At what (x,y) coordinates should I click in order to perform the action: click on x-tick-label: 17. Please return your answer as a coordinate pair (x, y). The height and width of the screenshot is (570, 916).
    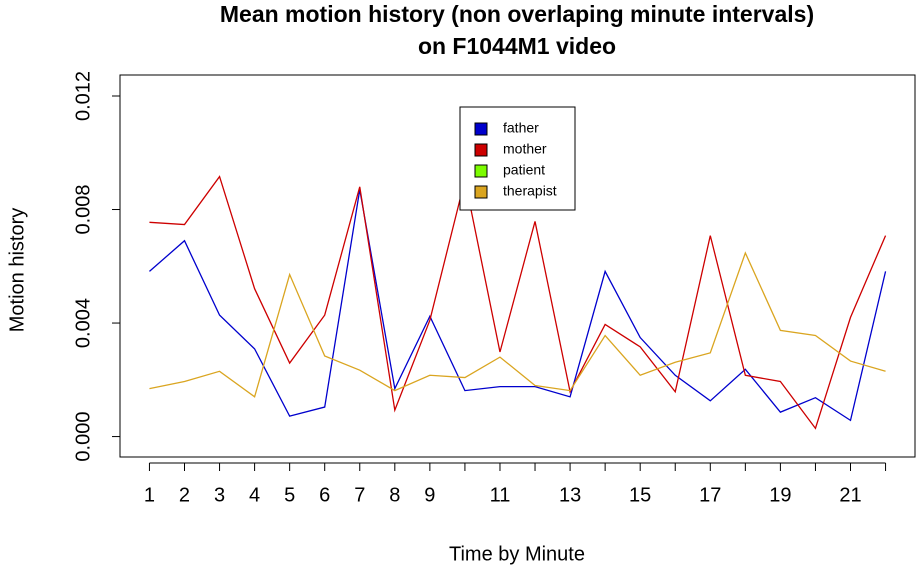
    Looking at the image, I should click on (710, 495).